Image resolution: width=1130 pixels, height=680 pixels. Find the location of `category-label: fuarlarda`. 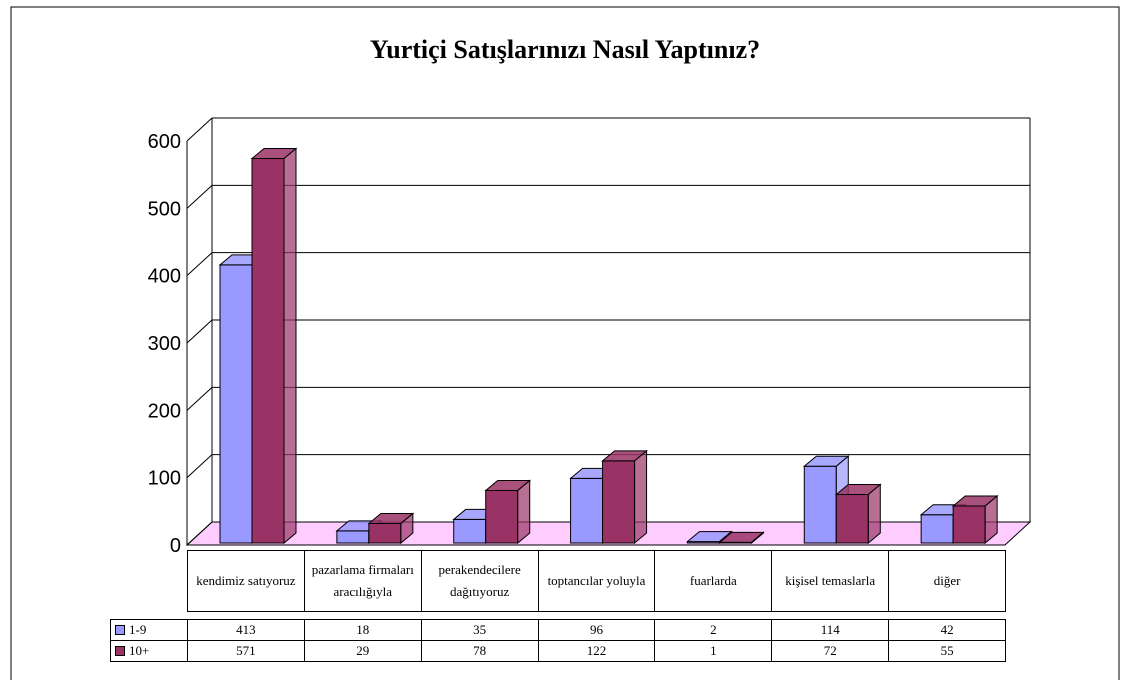

category-label: fuarlarda is located at coordinates (713, 581).